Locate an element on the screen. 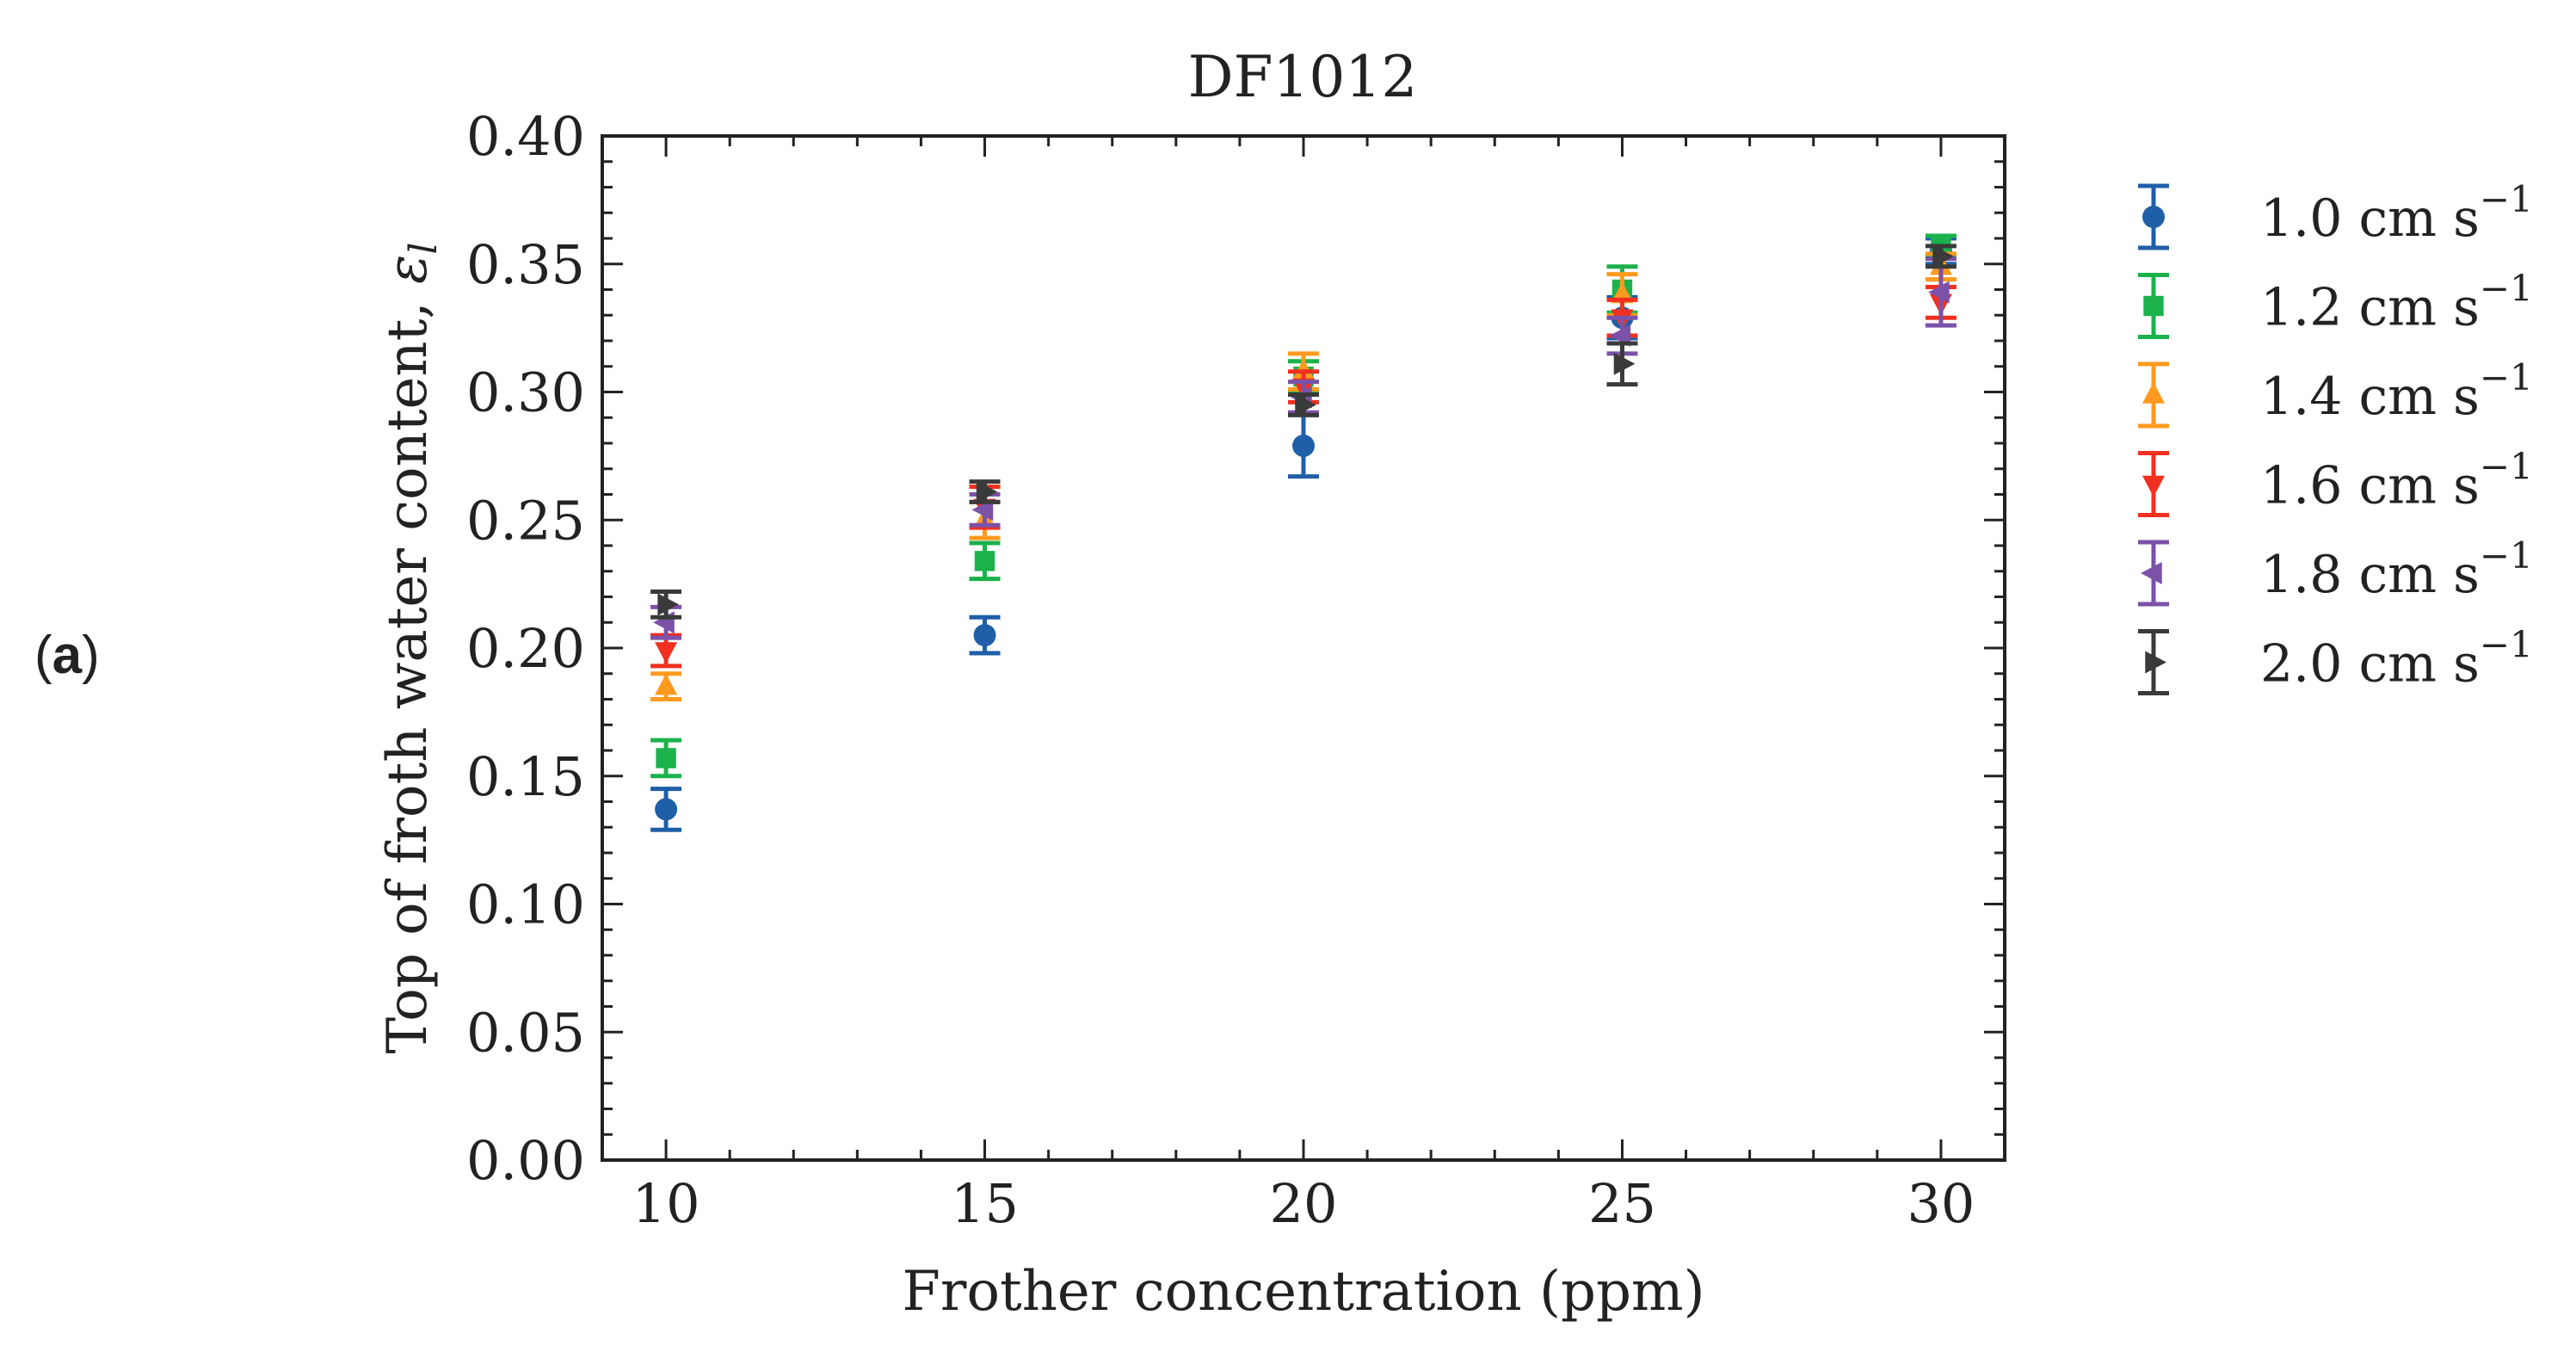 The image size is (2576, 1352). x-tick-label: 30 is located at coordinates (1941, 1203).